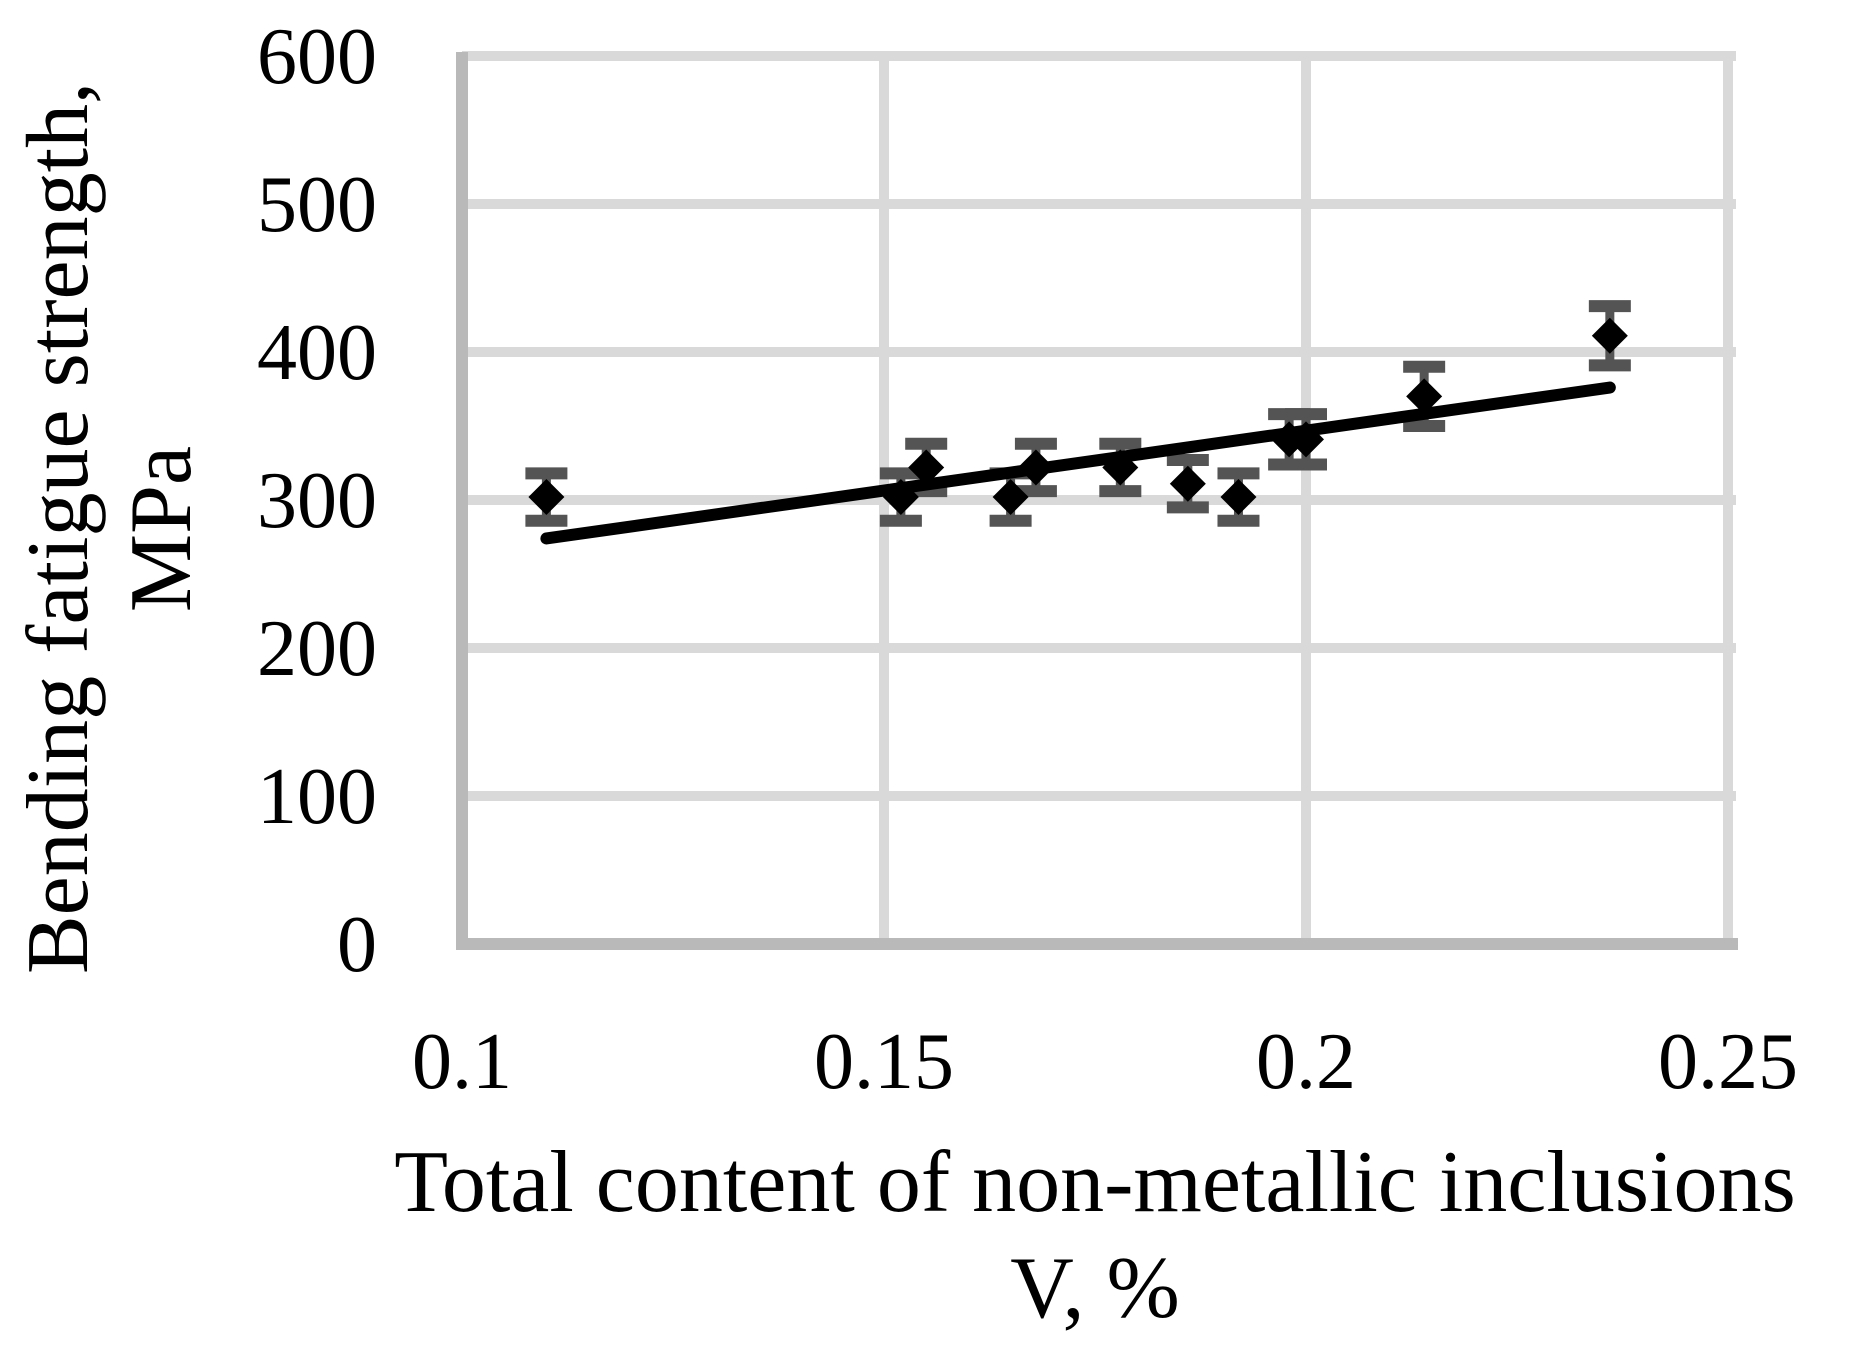  What do you see at coordinates (1306, 1062) in the screenshot?
I see `x-tick-label: 0.2` at bounding box center [1306, 1062].